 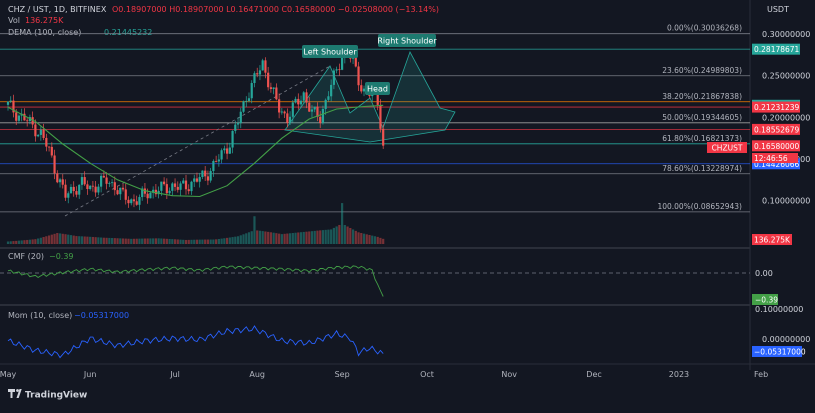 I want to click on tradingview-logo-dot, so click(x=17, y=390).